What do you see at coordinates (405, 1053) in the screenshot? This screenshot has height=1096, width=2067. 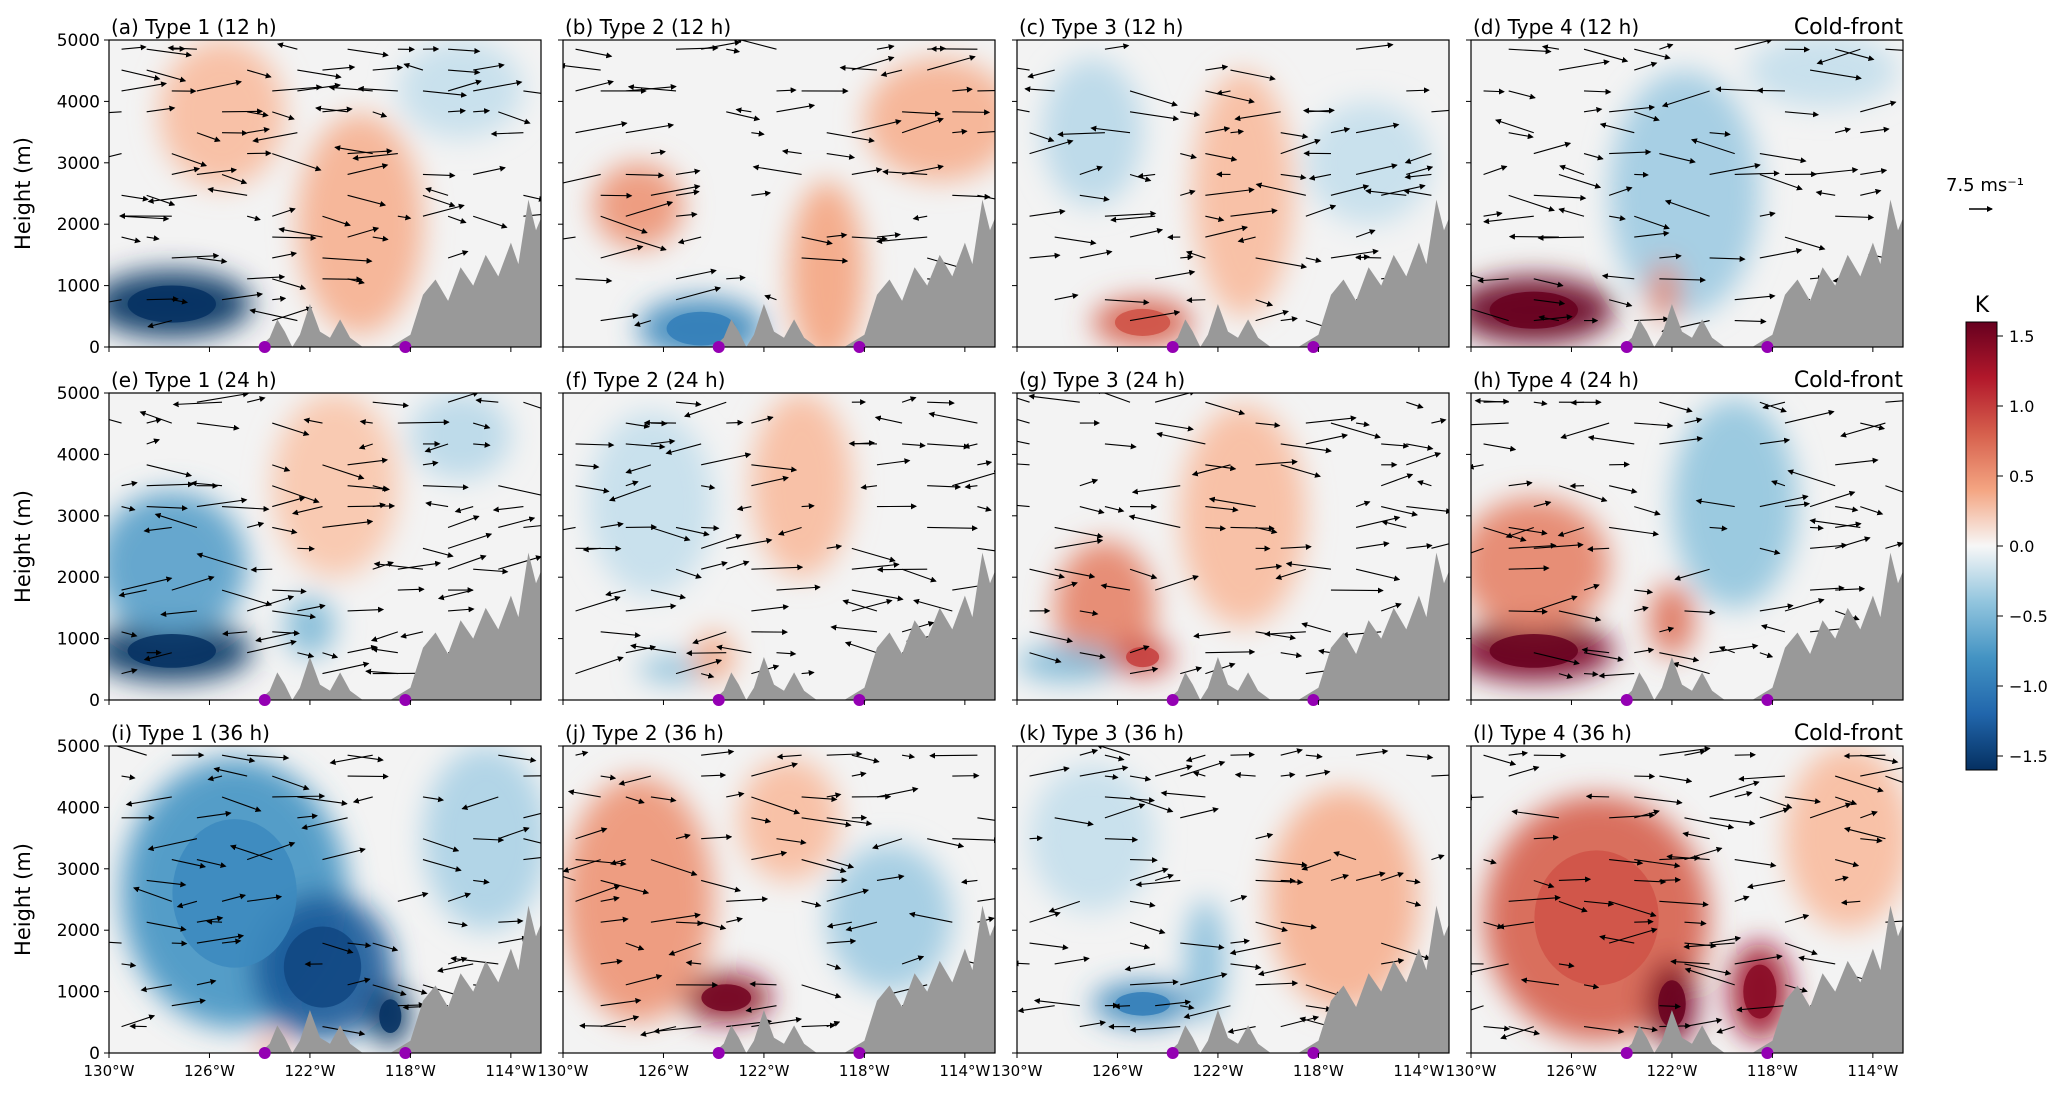 I see `station-marker` at bounding box center [405, 1053].